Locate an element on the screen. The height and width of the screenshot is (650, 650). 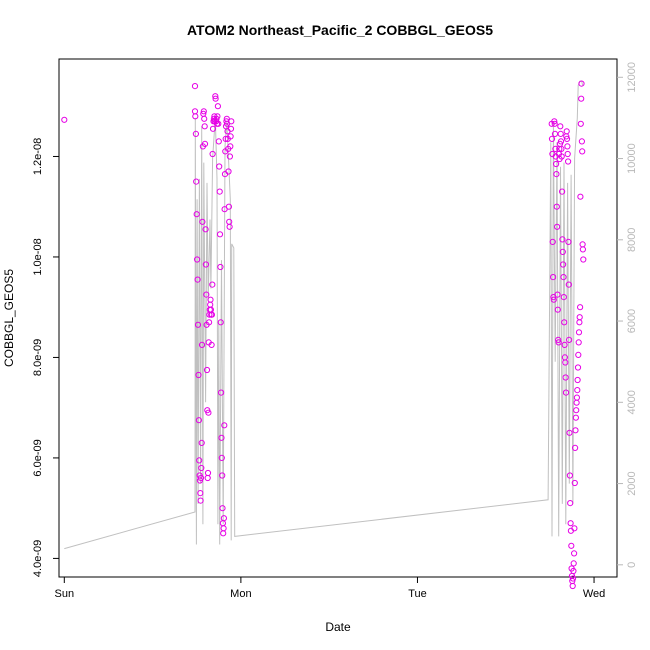
x-axis: Sun Mon Tue Wed is located at coordinates (330, 588).